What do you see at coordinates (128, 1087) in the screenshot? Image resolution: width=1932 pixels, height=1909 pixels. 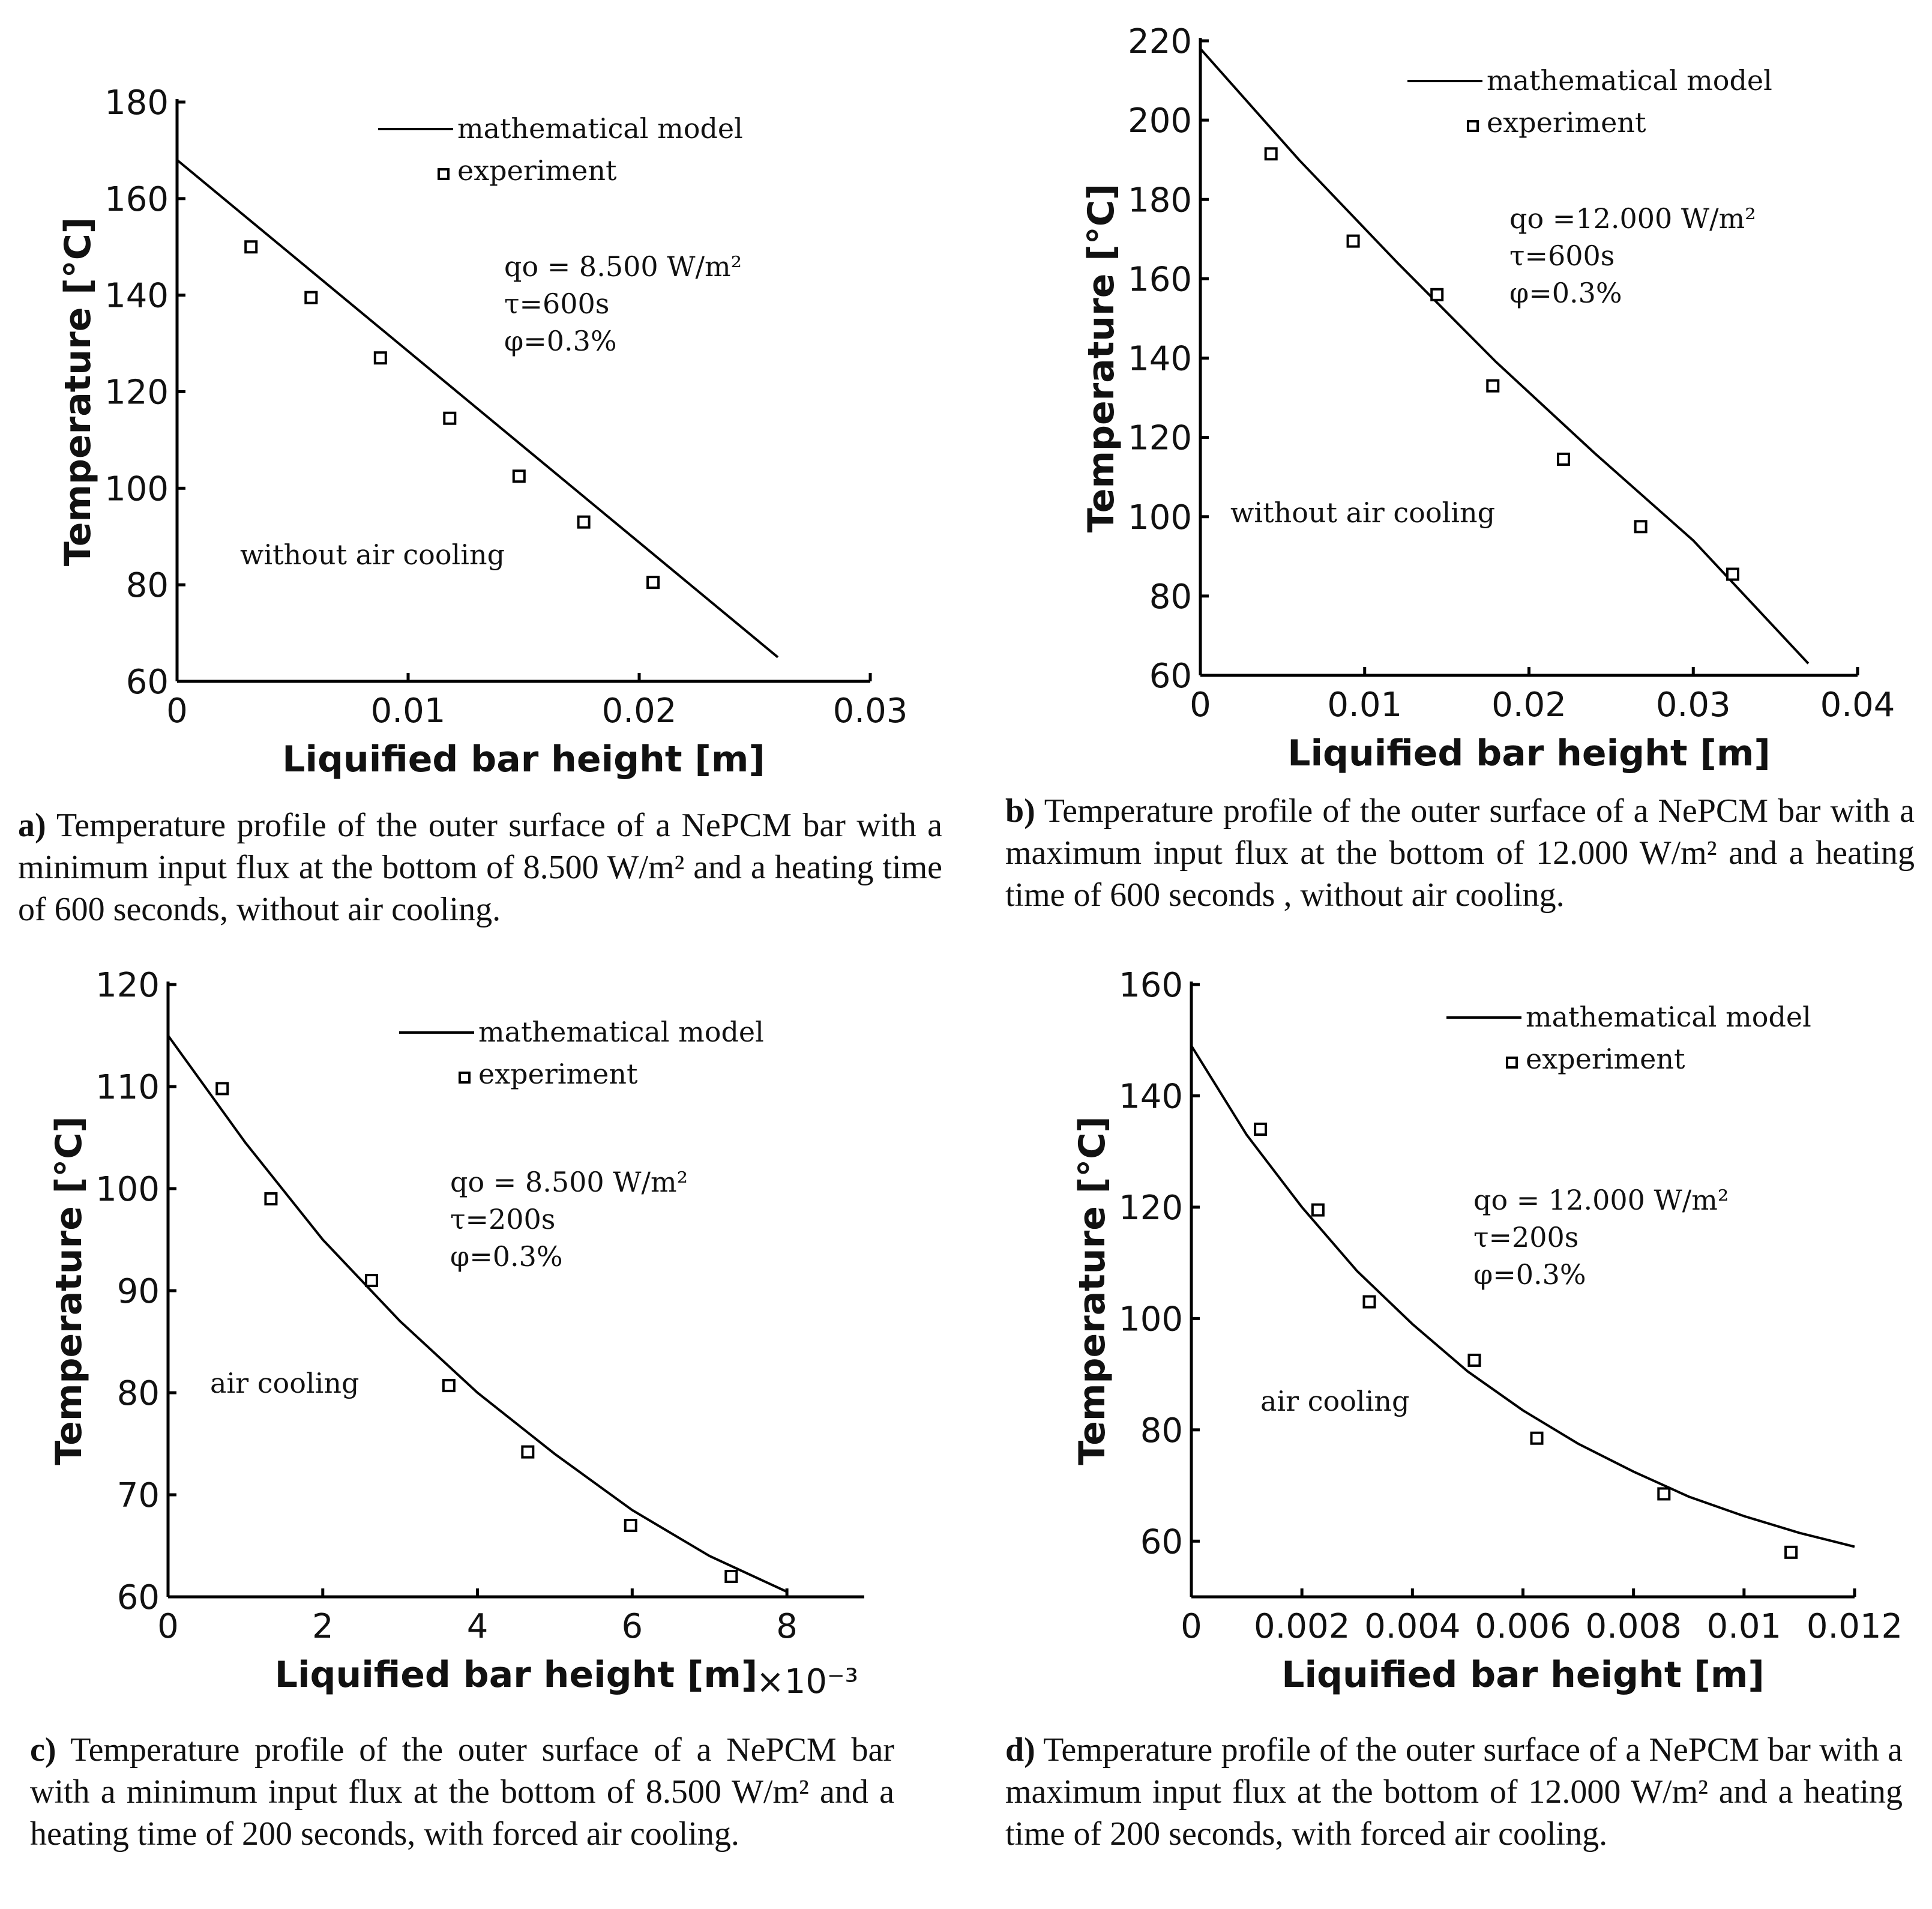 I see `y-tick-label: 110` at bounding box center [128, 1087].